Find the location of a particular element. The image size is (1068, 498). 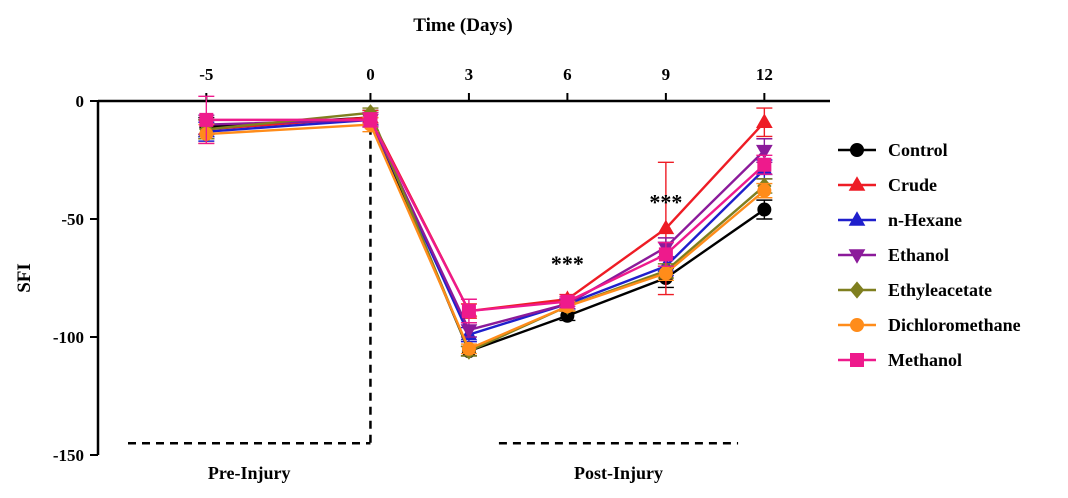

legend-item: Dichloromethane is located at coordinates (929, 325).